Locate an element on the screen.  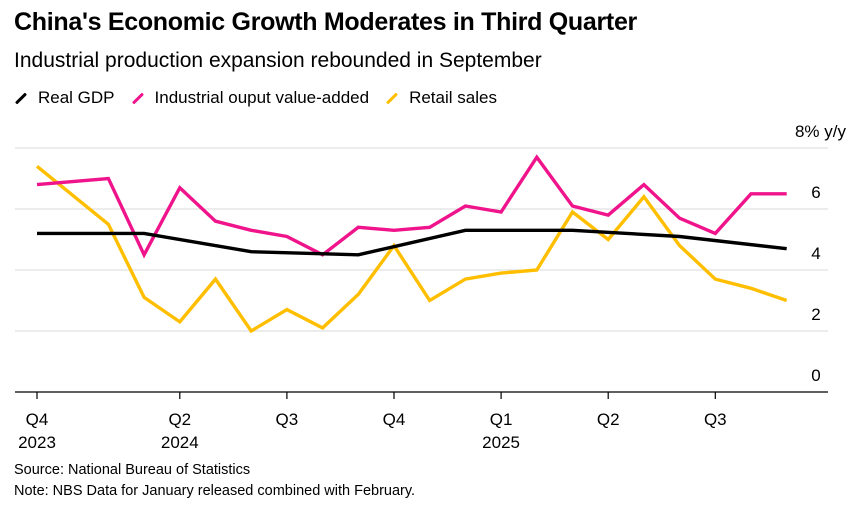
legend-label-industrial-output: Industrial ouput value-added is located at coordinates (262, 97).